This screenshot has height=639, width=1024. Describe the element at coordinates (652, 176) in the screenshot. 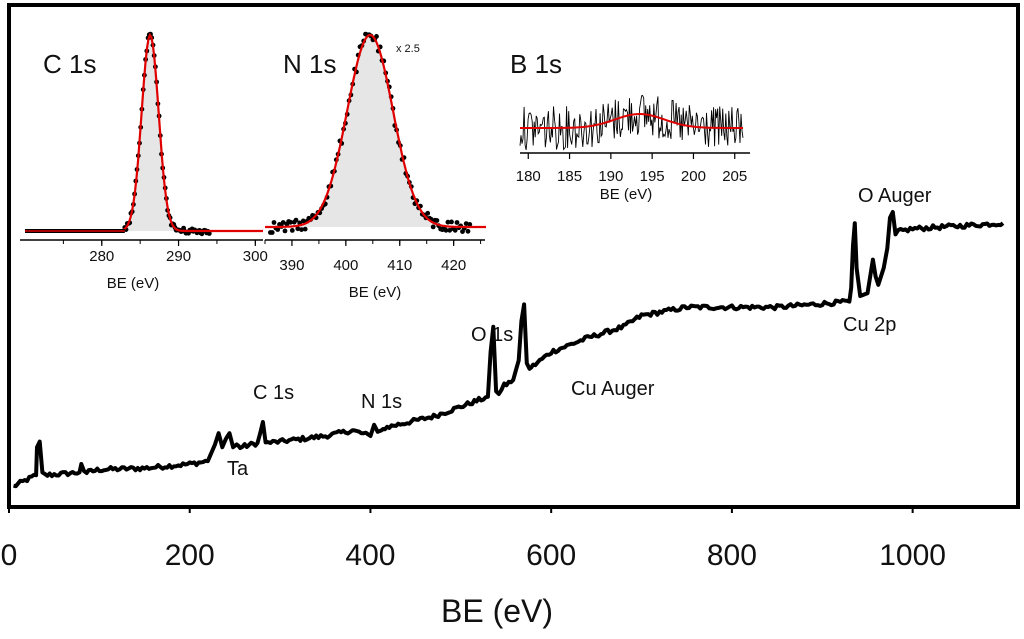

I see `inset-x-tick-label: 195` at that location.